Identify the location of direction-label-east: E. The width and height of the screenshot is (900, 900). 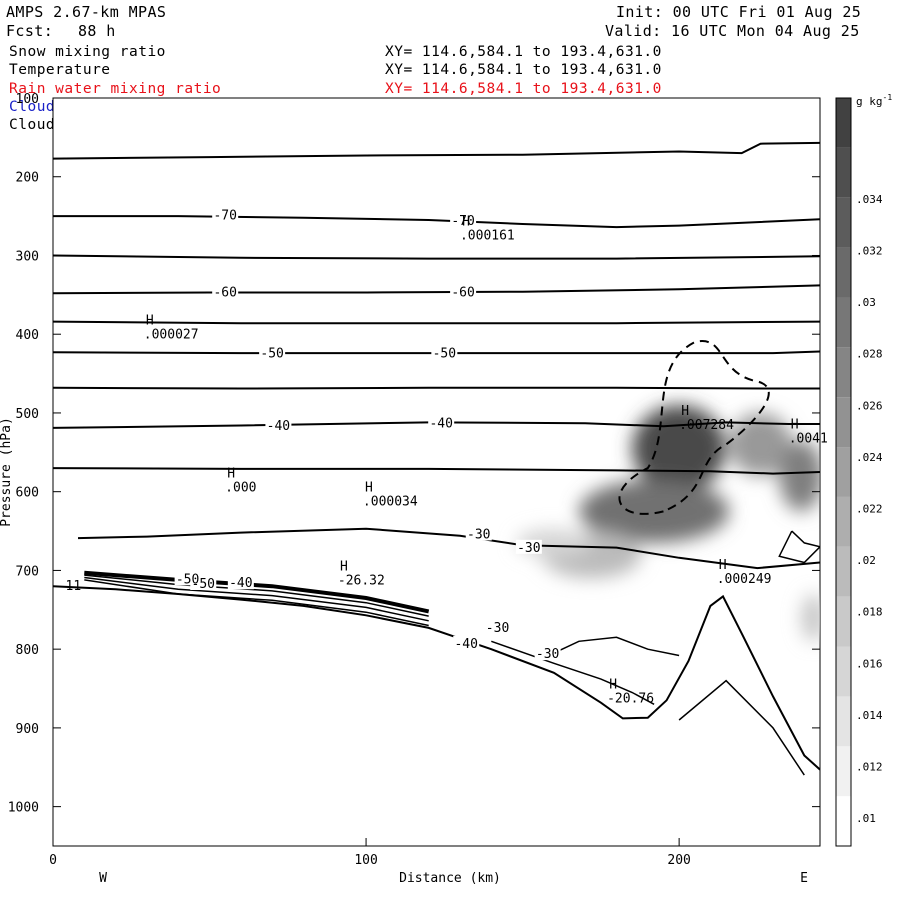
(804, 878).